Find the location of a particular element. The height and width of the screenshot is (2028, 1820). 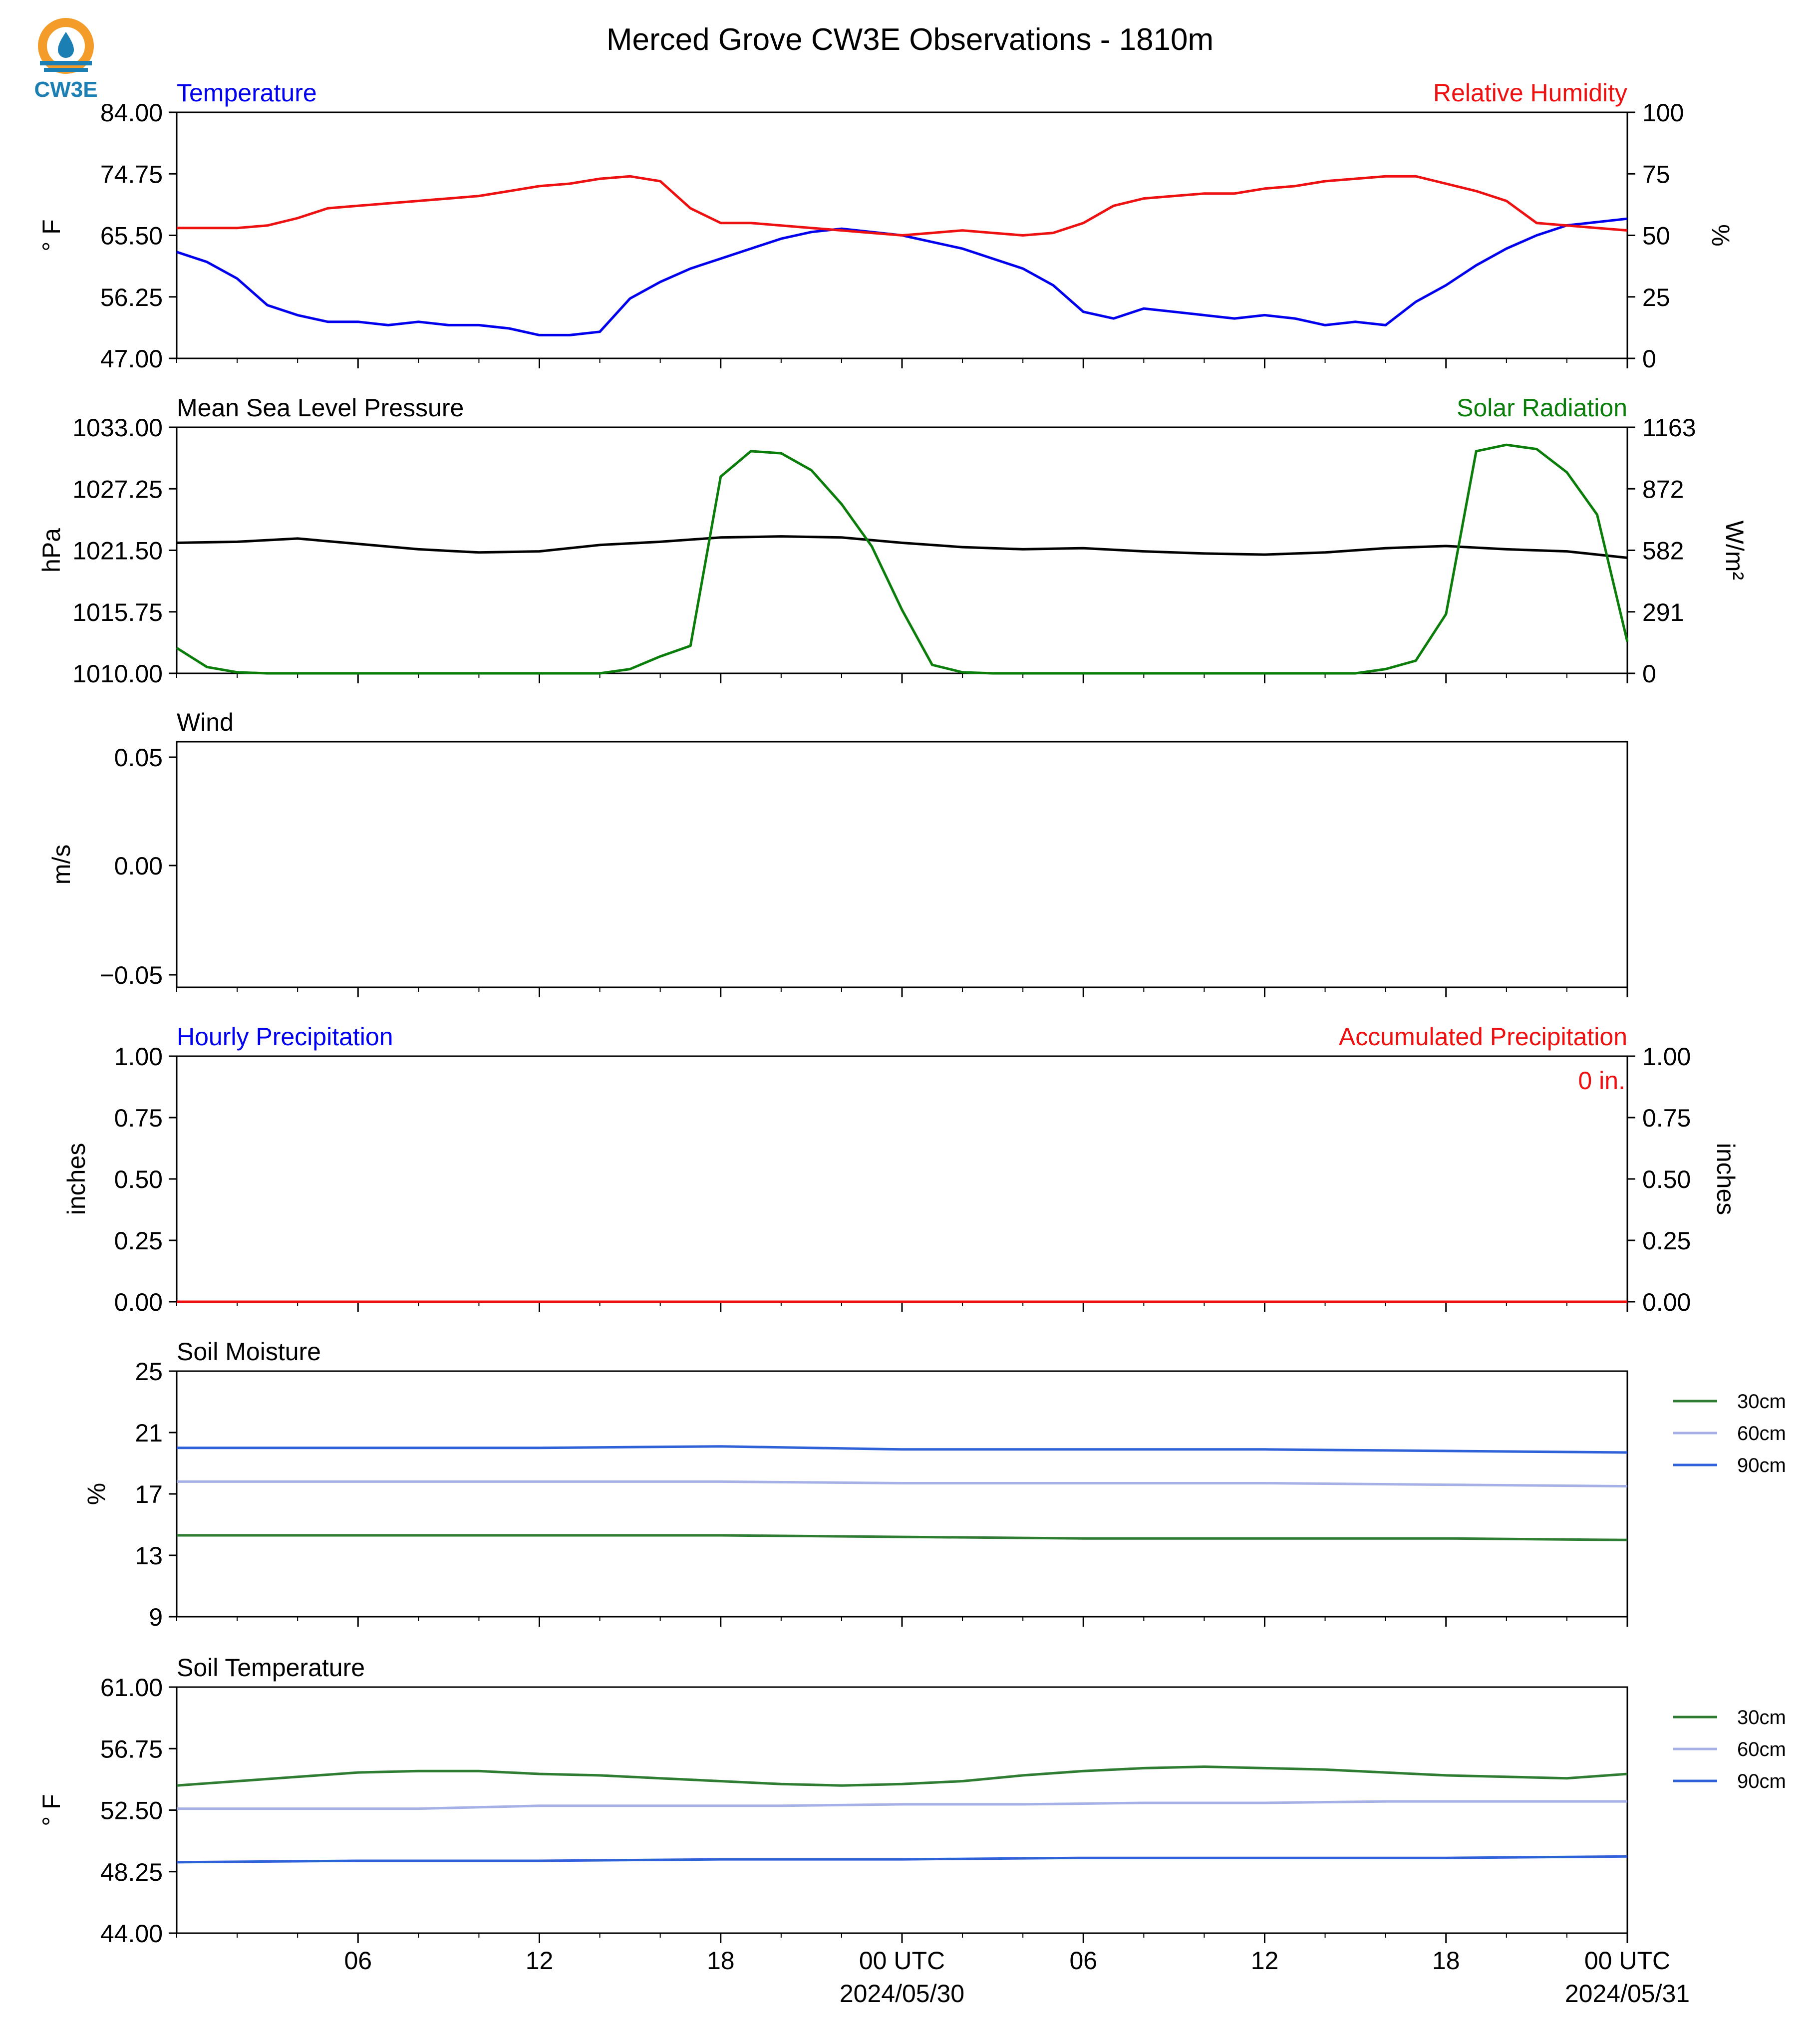

panel-title-left: Wind is located at coordinates (205, 722).